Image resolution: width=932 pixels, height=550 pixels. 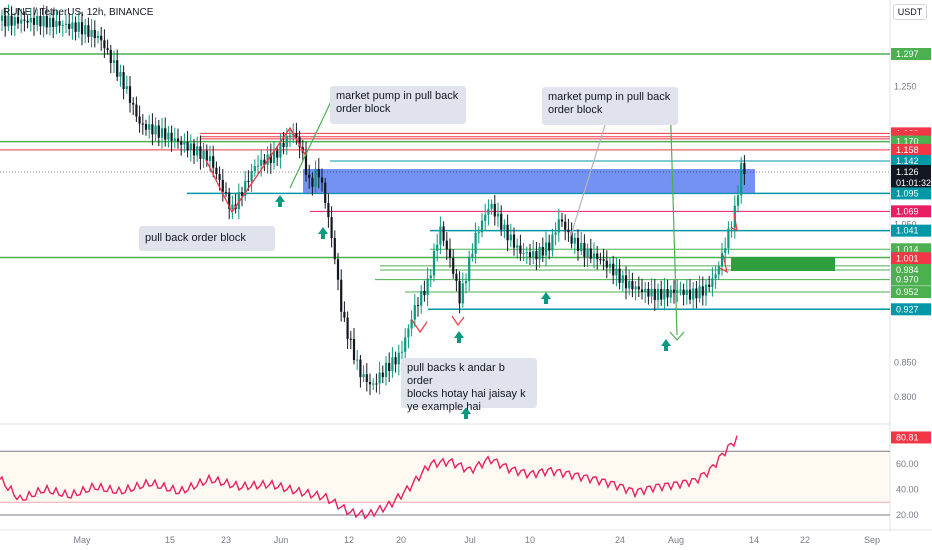 I want to click on time-tick-11: 22, so click(x=805, y=540).